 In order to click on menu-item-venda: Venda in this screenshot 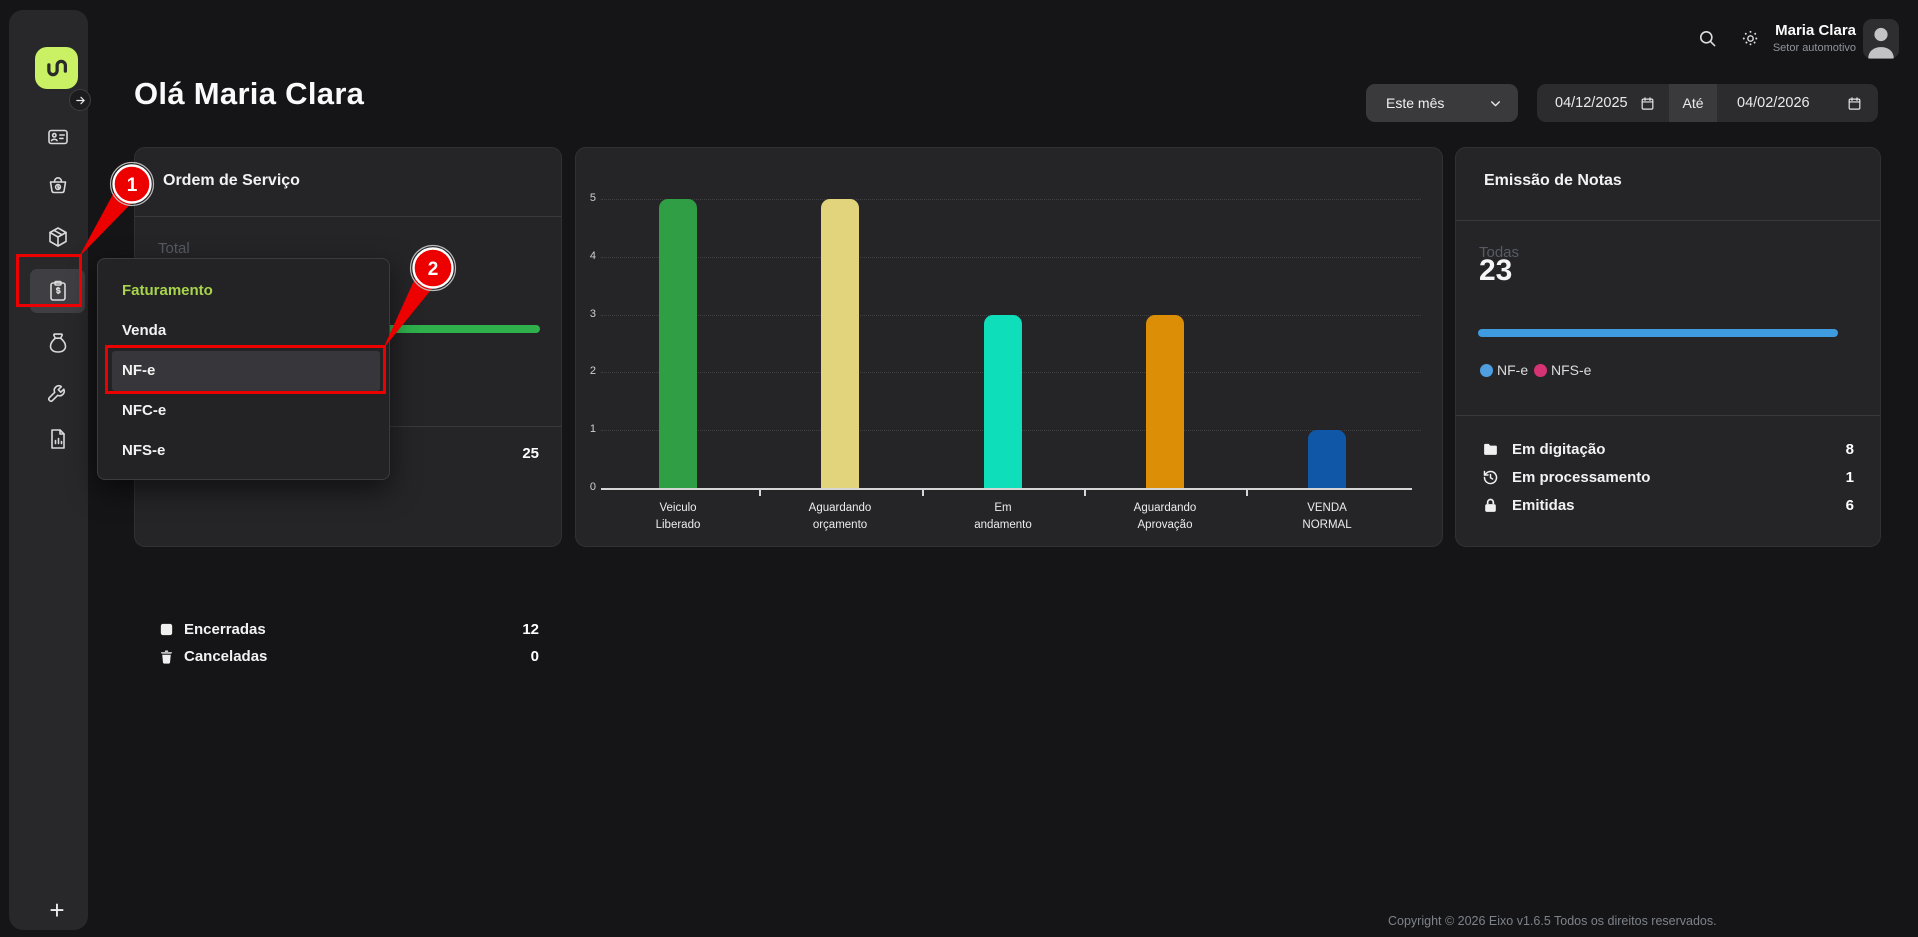, I will do `click(144, 330)`.